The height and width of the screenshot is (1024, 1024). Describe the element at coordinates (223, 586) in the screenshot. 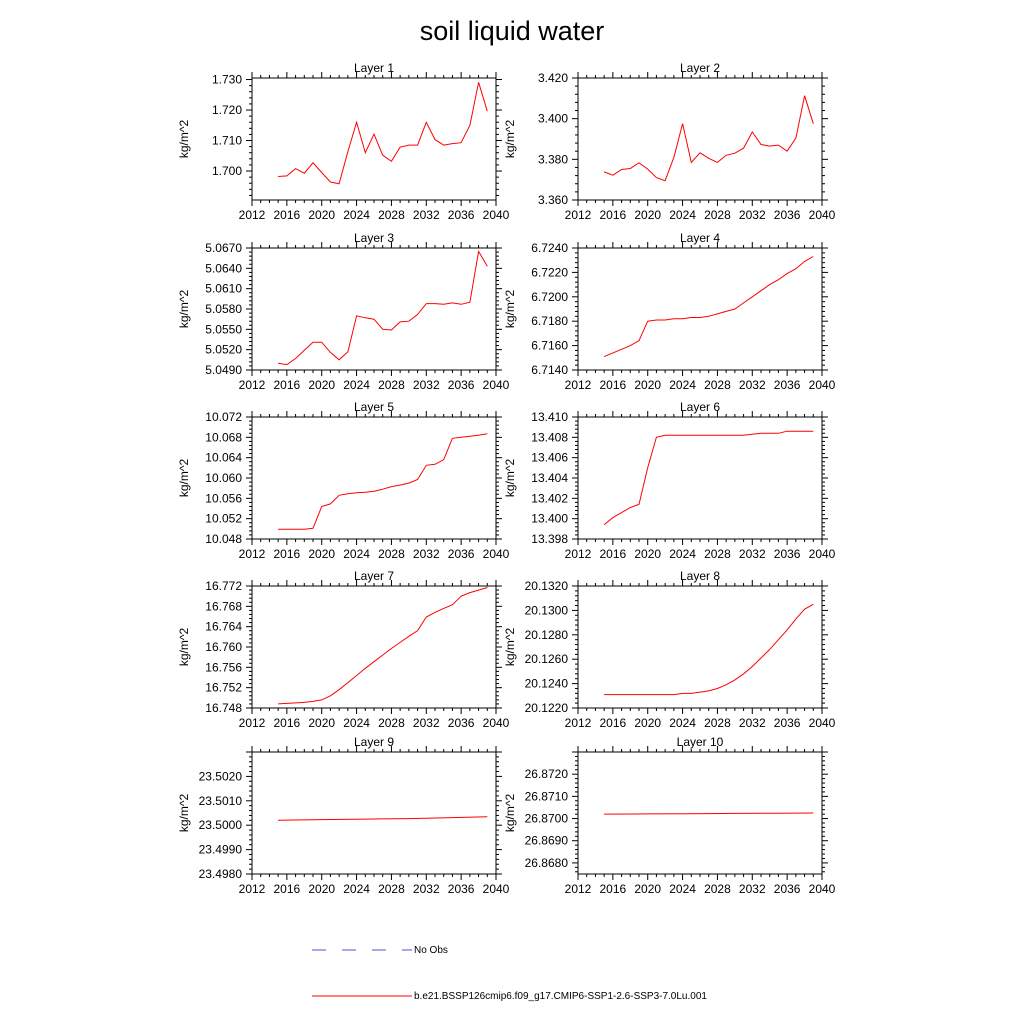

I see `y-tick-label: 16.772` at that location.